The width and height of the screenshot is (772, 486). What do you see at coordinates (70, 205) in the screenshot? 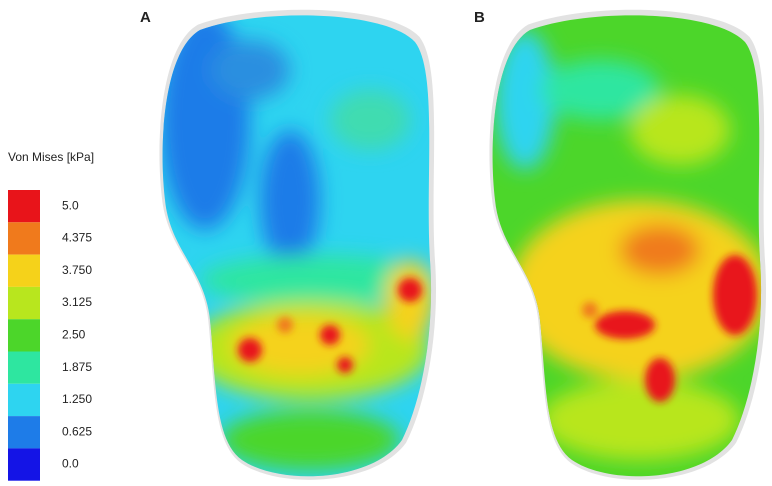
I see `legend-label: 5.0` at bounding box center [70, 205].